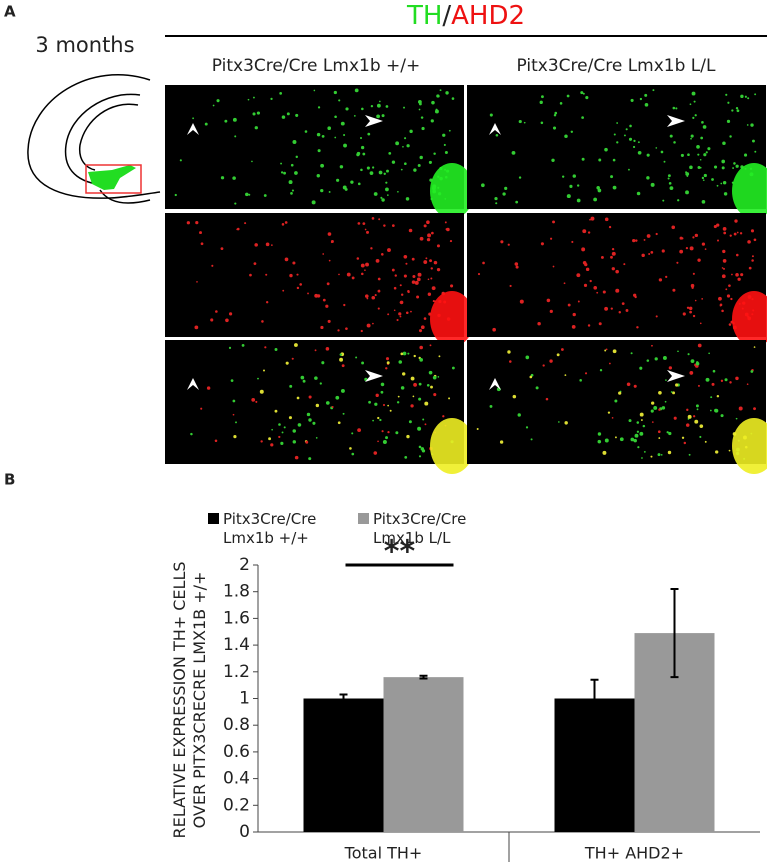  I want to click on figure-title: TH/AHD2, so click(465, 16).